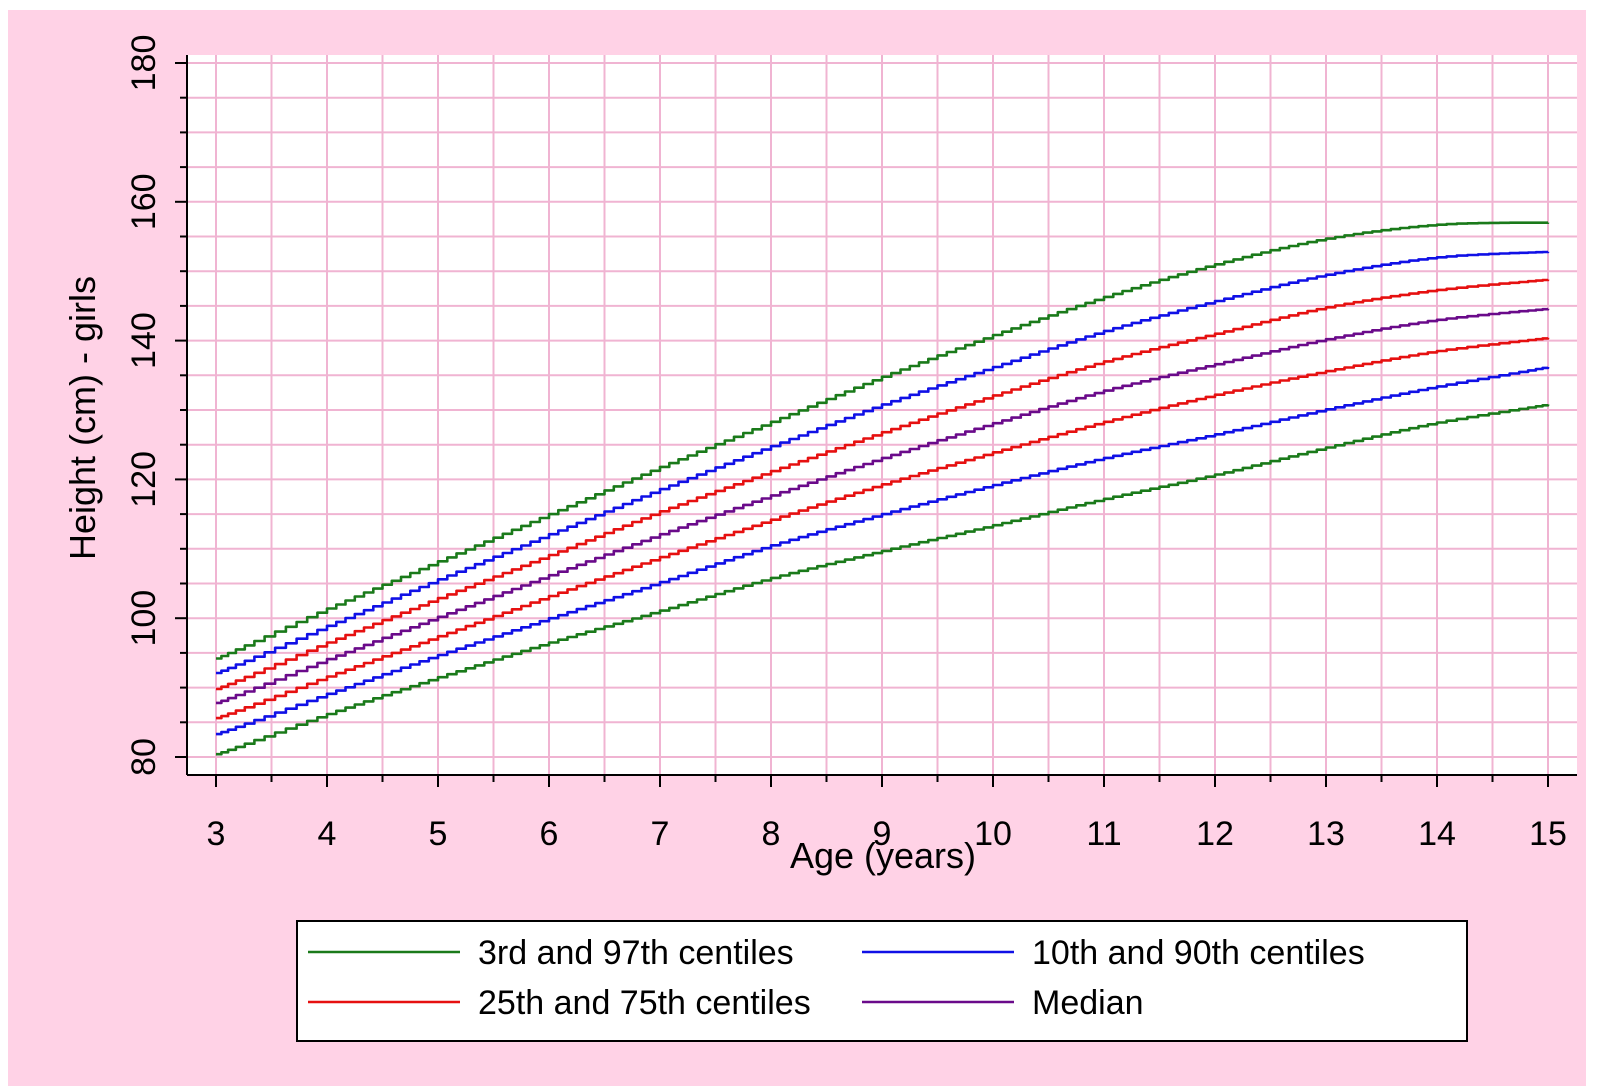  I want to click on y-tick-label: 120, so click(144, 479).